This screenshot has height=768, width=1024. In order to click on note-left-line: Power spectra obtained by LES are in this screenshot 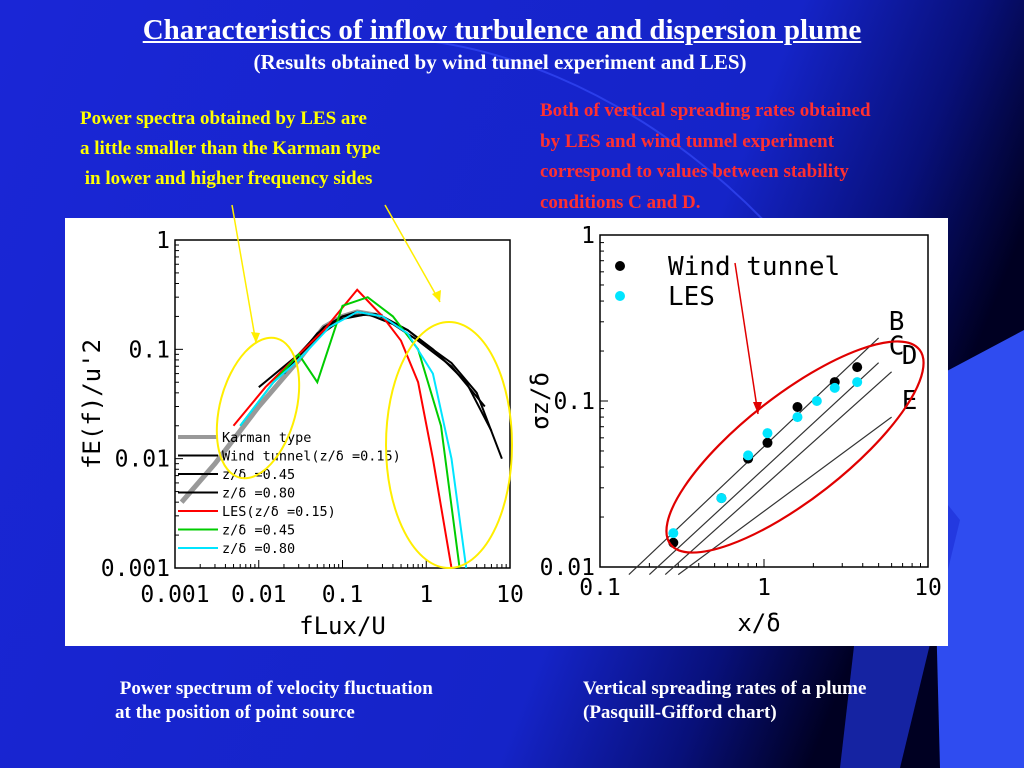, I will do `click(223, 118)`.